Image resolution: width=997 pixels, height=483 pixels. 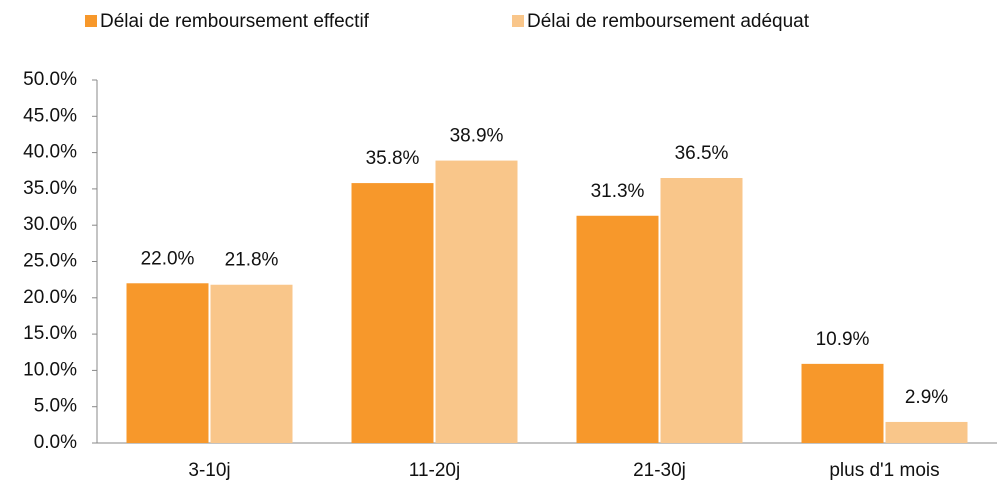 What do you see at coordinates (209, 470) in the screenshot?
I see `x-tick-label: 3-10j` at bounding box center [209, 470].